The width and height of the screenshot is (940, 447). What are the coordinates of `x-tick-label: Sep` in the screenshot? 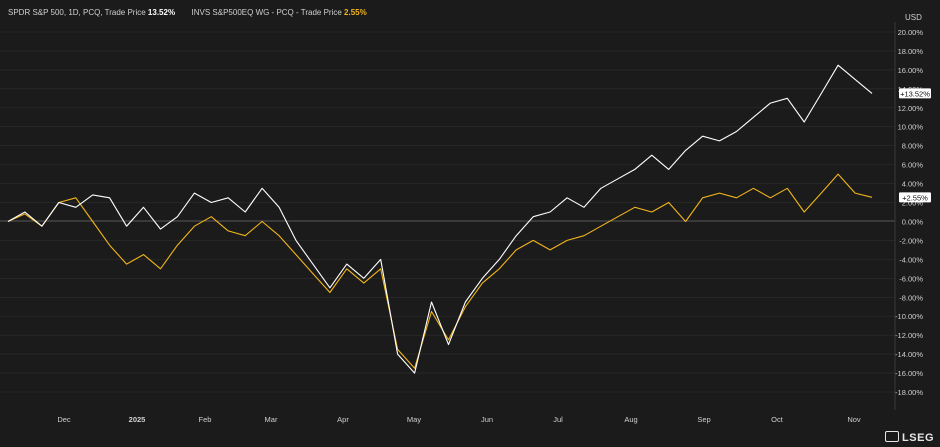 It's located at (703, 419).